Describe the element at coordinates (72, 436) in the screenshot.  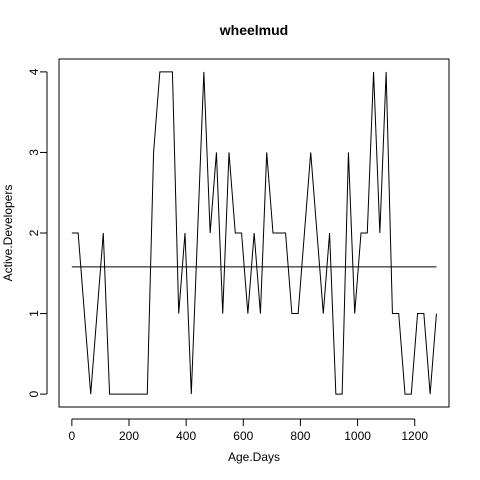
I see `x-tick-label: 0` at that location.